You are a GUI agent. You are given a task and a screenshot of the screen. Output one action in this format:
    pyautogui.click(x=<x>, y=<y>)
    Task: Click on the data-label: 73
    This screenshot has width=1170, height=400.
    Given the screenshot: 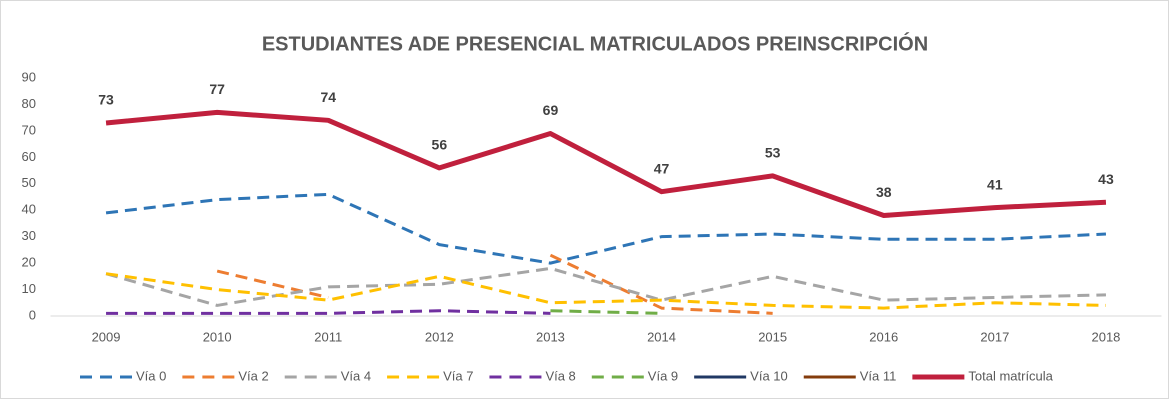 What is the action you would take?
    pyautogui.click(x=106, y=100)
    